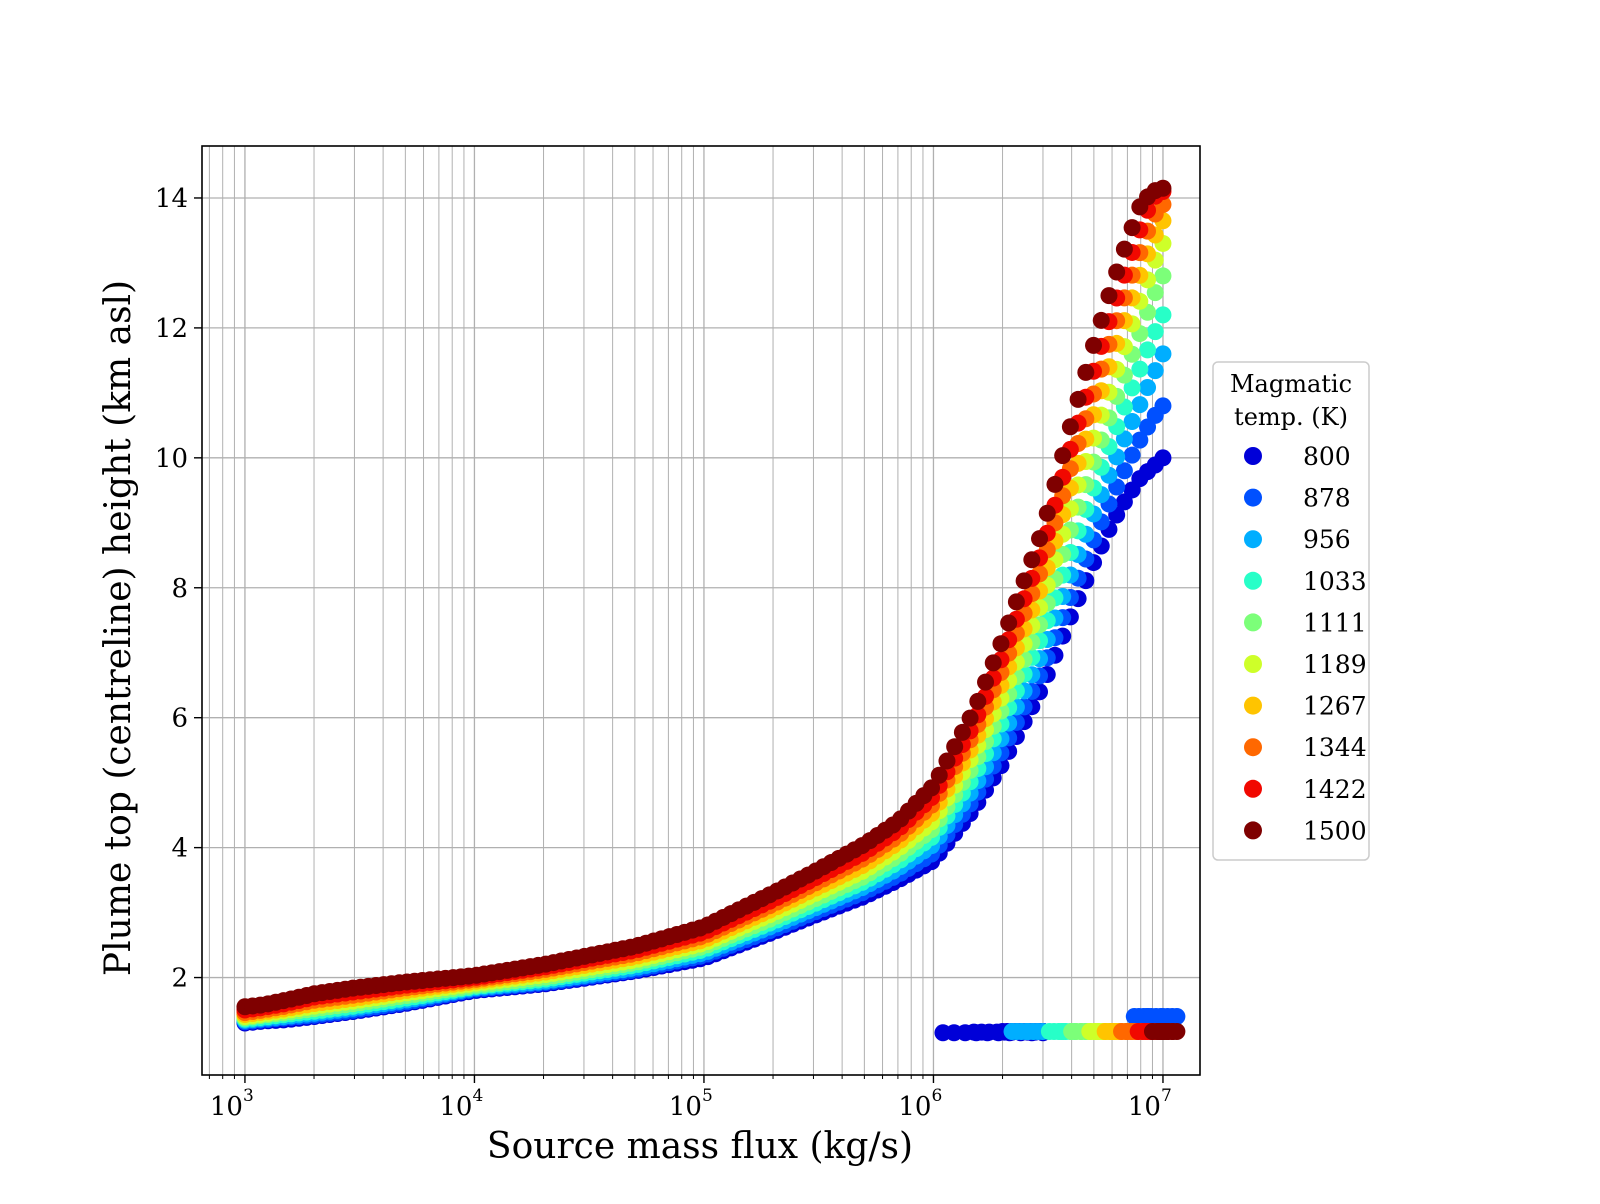  I want to click on legend-item-1422: 1422, so click(1305, 789).